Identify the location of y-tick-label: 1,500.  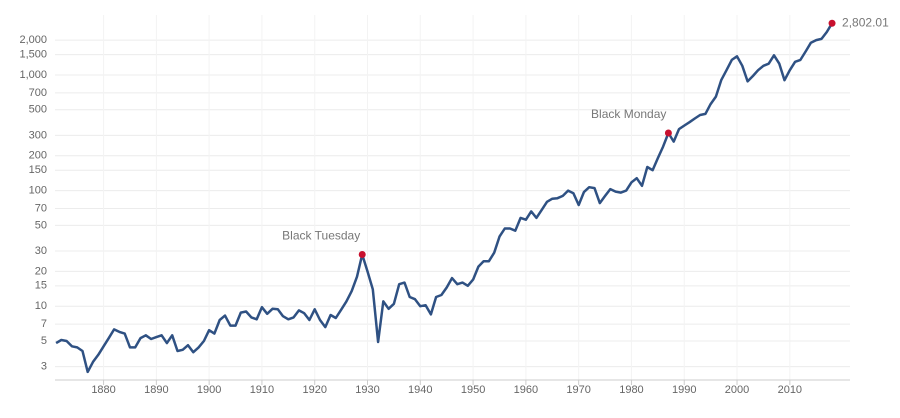
(33, 54).